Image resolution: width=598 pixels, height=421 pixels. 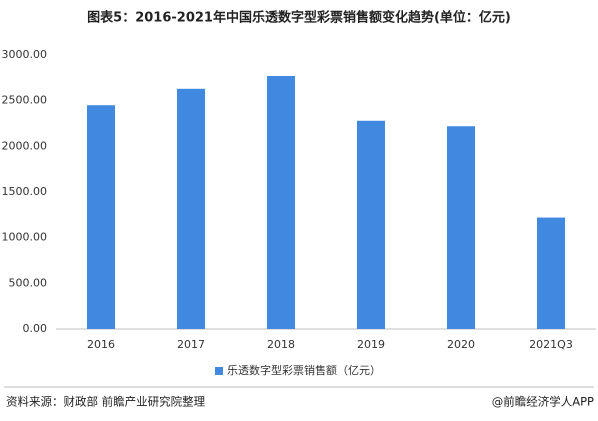 I want to click on y-tick-label: 2500.00, so click(x=25, y=100).